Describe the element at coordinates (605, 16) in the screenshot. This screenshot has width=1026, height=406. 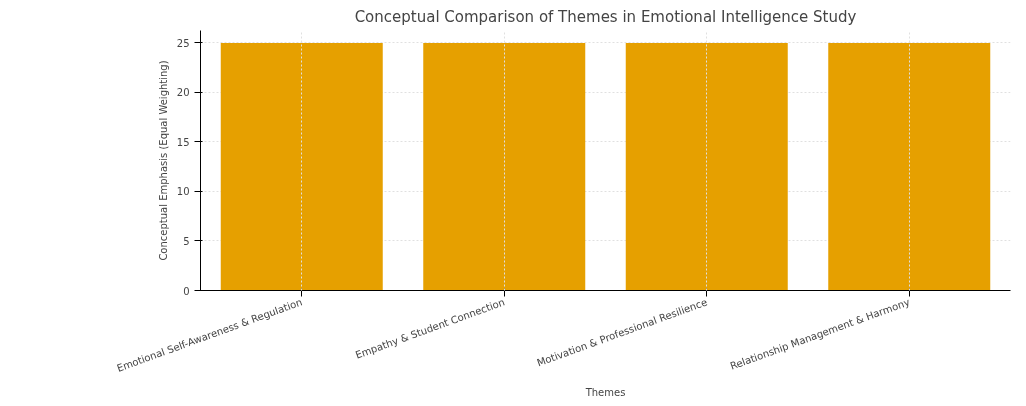
I see `chart-title: Conceptual Comparison of Themes in Emotional Intelligence Study` at that location.